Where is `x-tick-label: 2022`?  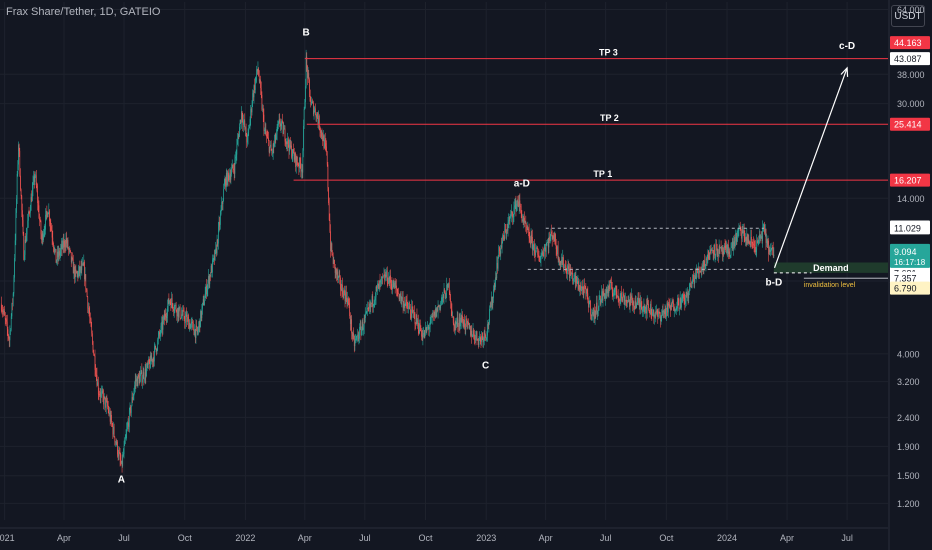
x-tick-label: 2022 is located at coordinates (245, 538).